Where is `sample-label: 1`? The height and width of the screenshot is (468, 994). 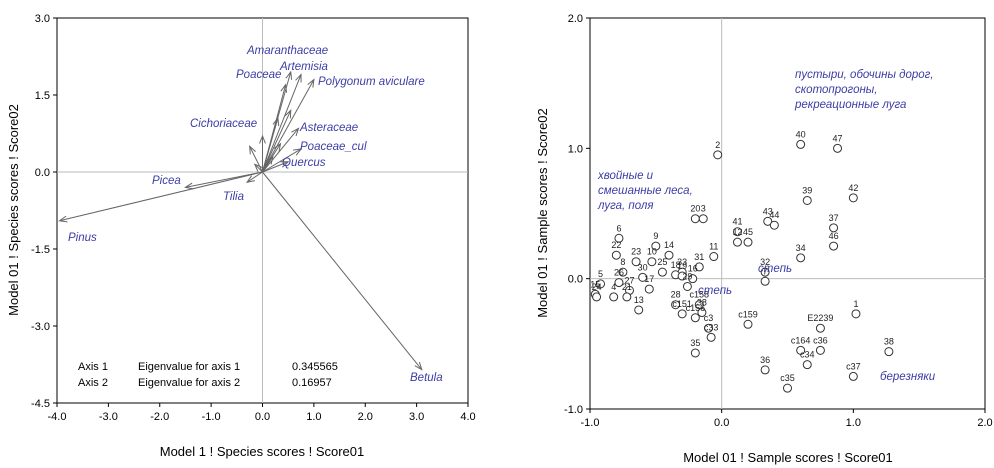
sample-label: 1 is located at coordinates (855, 304).